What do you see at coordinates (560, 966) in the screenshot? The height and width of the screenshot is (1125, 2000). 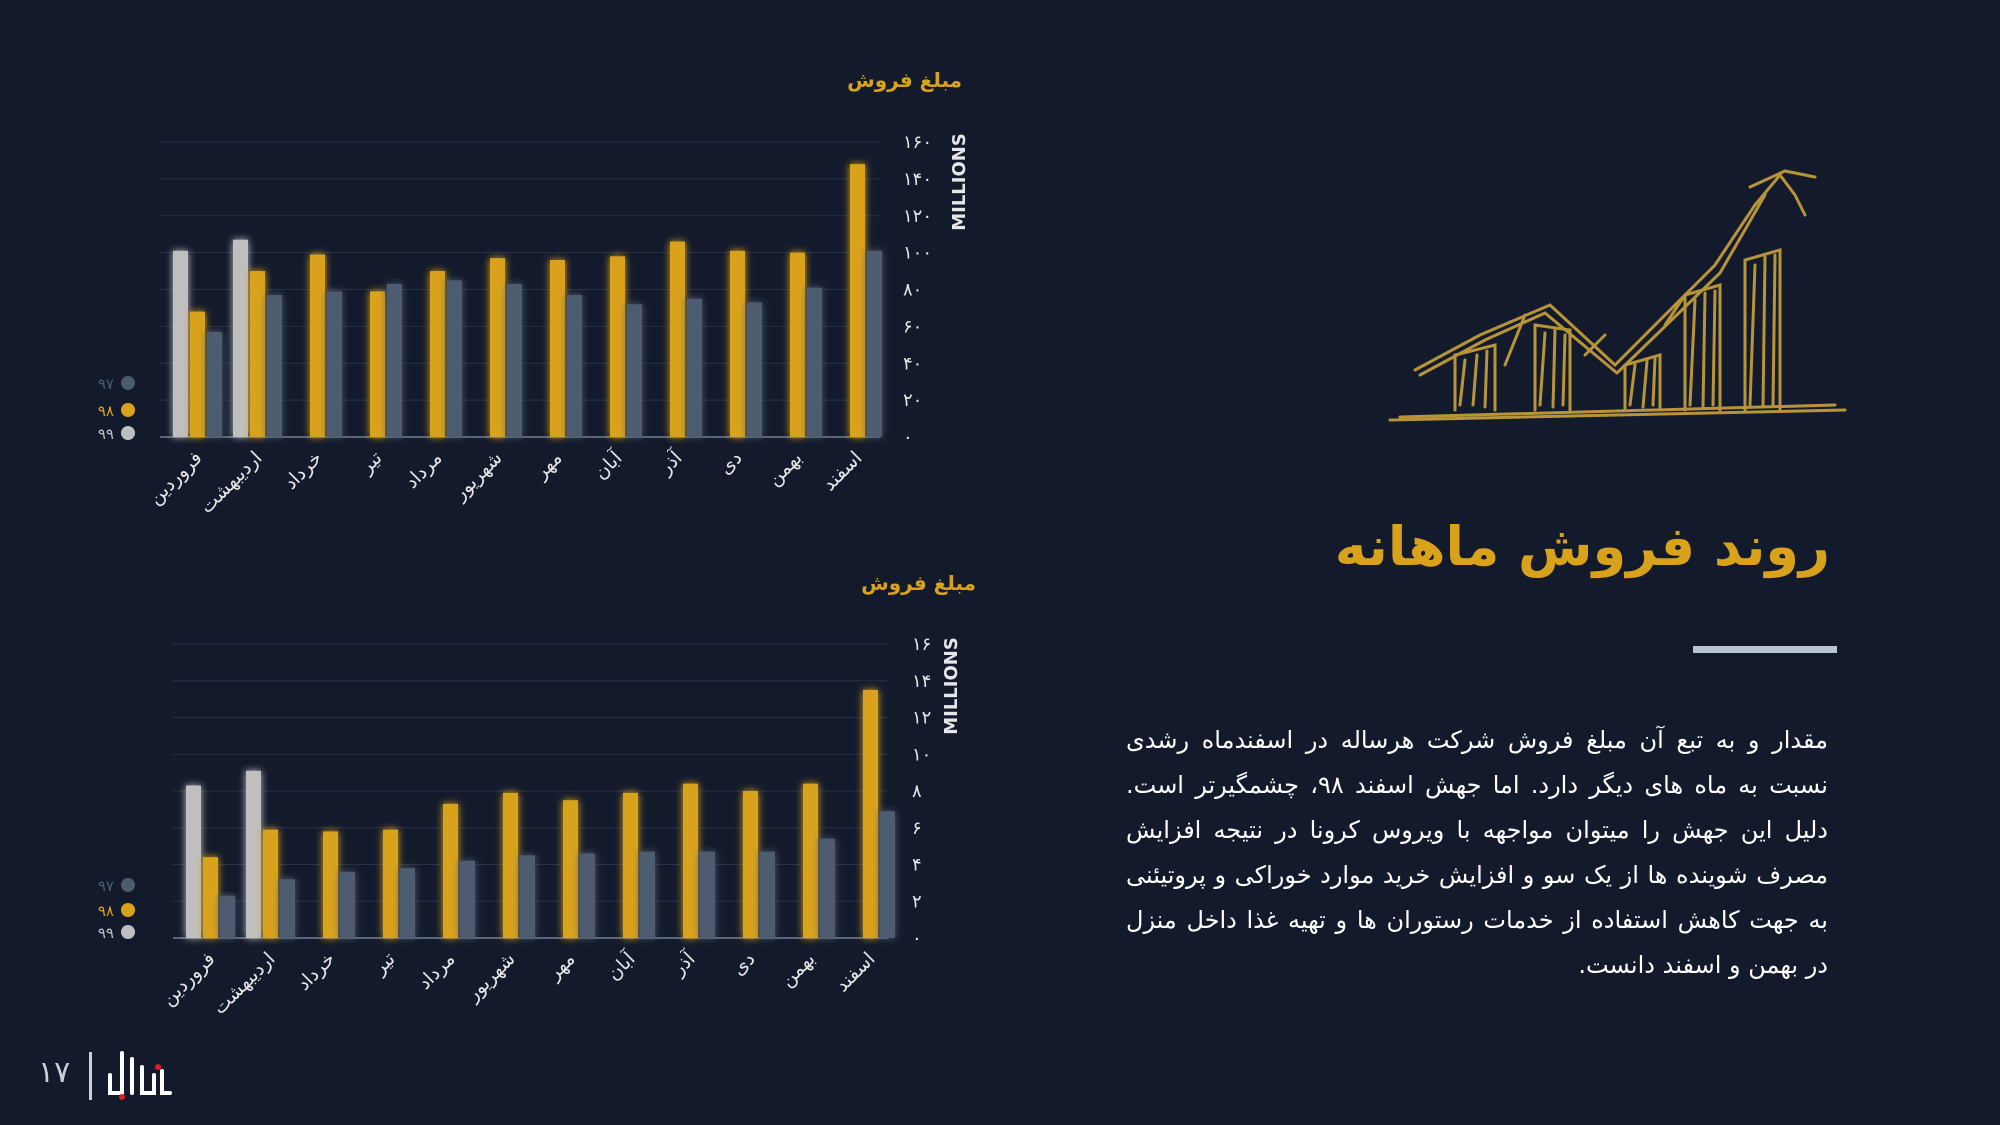 I see `x-tick-label: مهر` at bounding box center [560, 966].